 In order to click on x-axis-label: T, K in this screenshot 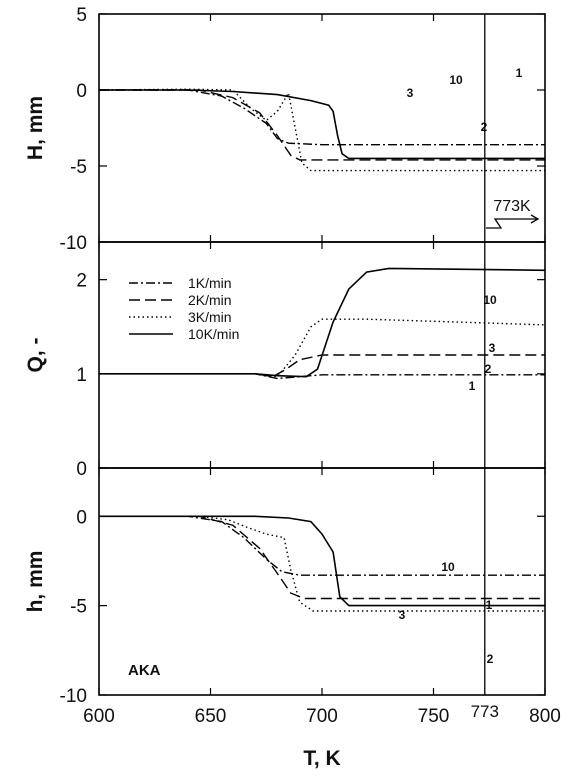, I will do `click(321, 758)`.